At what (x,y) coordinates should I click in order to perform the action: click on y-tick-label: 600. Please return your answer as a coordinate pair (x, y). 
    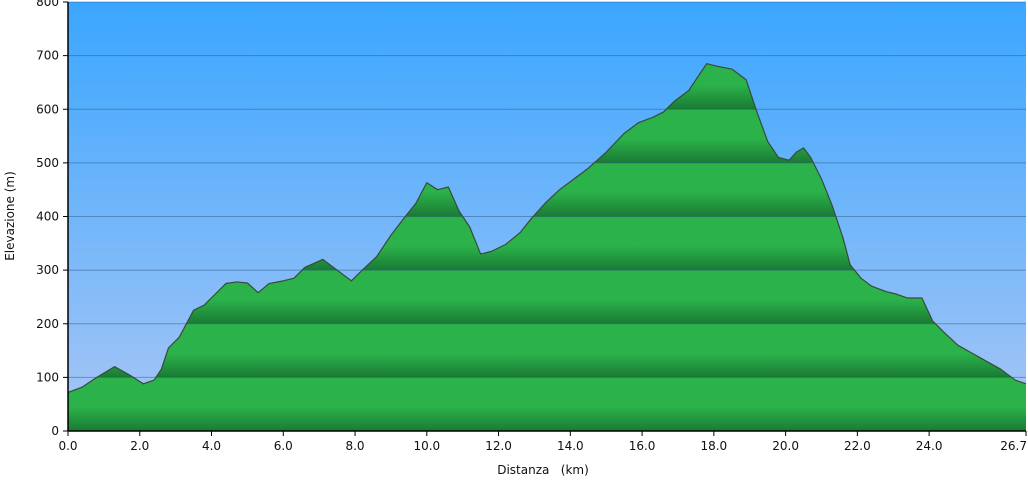
    Looking at the image, I should click on (47, 109).